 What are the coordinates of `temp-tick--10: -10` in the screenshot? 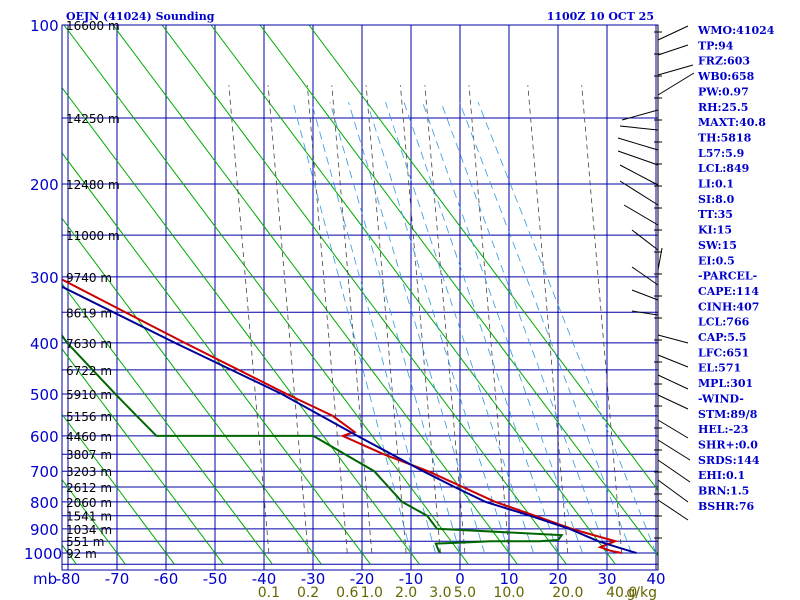 It's located at (411, 579).